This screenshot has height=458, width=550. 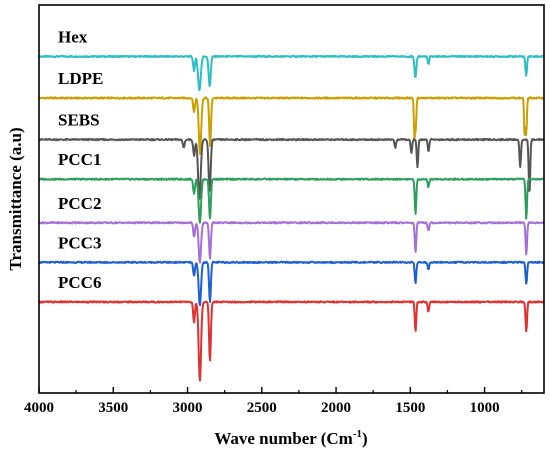 I want to click on series-label-pcc3: PCC3, so click(x=79, y=242).